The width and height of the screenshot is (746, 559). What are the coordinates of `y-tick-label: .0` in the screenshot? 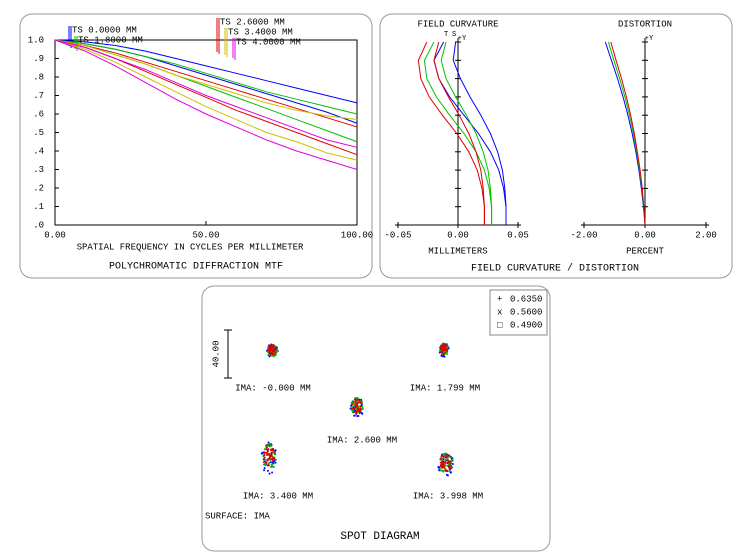 It's located at (38, 225).